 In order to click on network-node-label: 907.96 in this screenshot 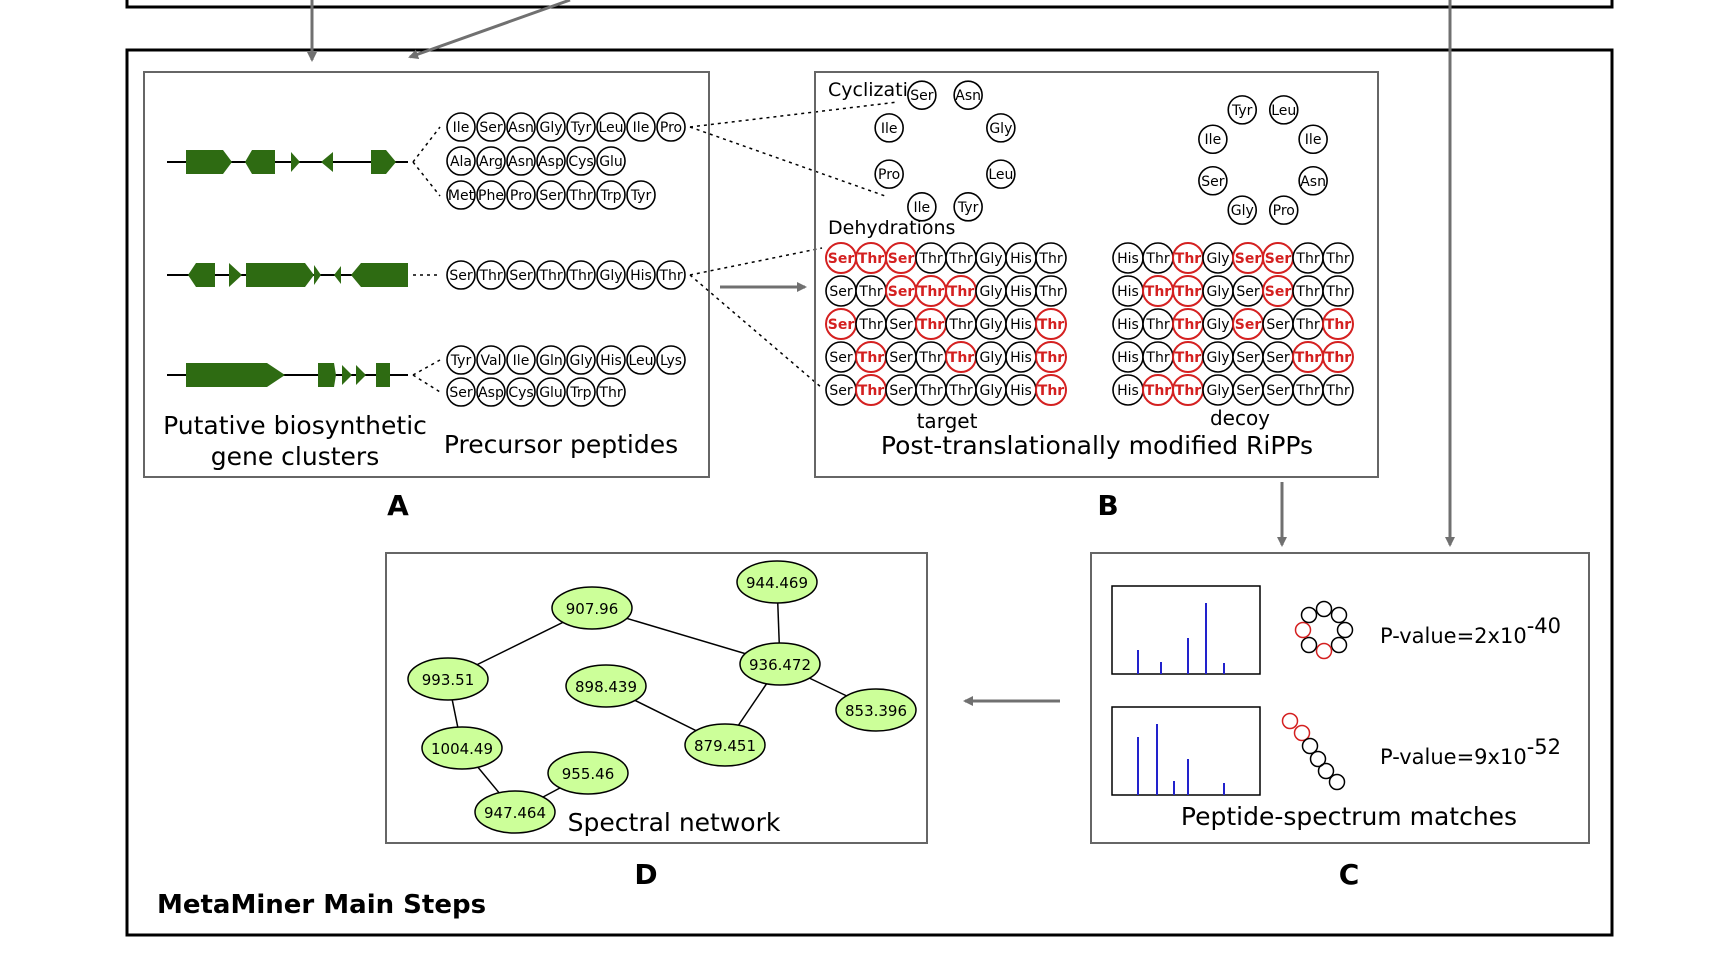, I will do `click(592, 609)`.